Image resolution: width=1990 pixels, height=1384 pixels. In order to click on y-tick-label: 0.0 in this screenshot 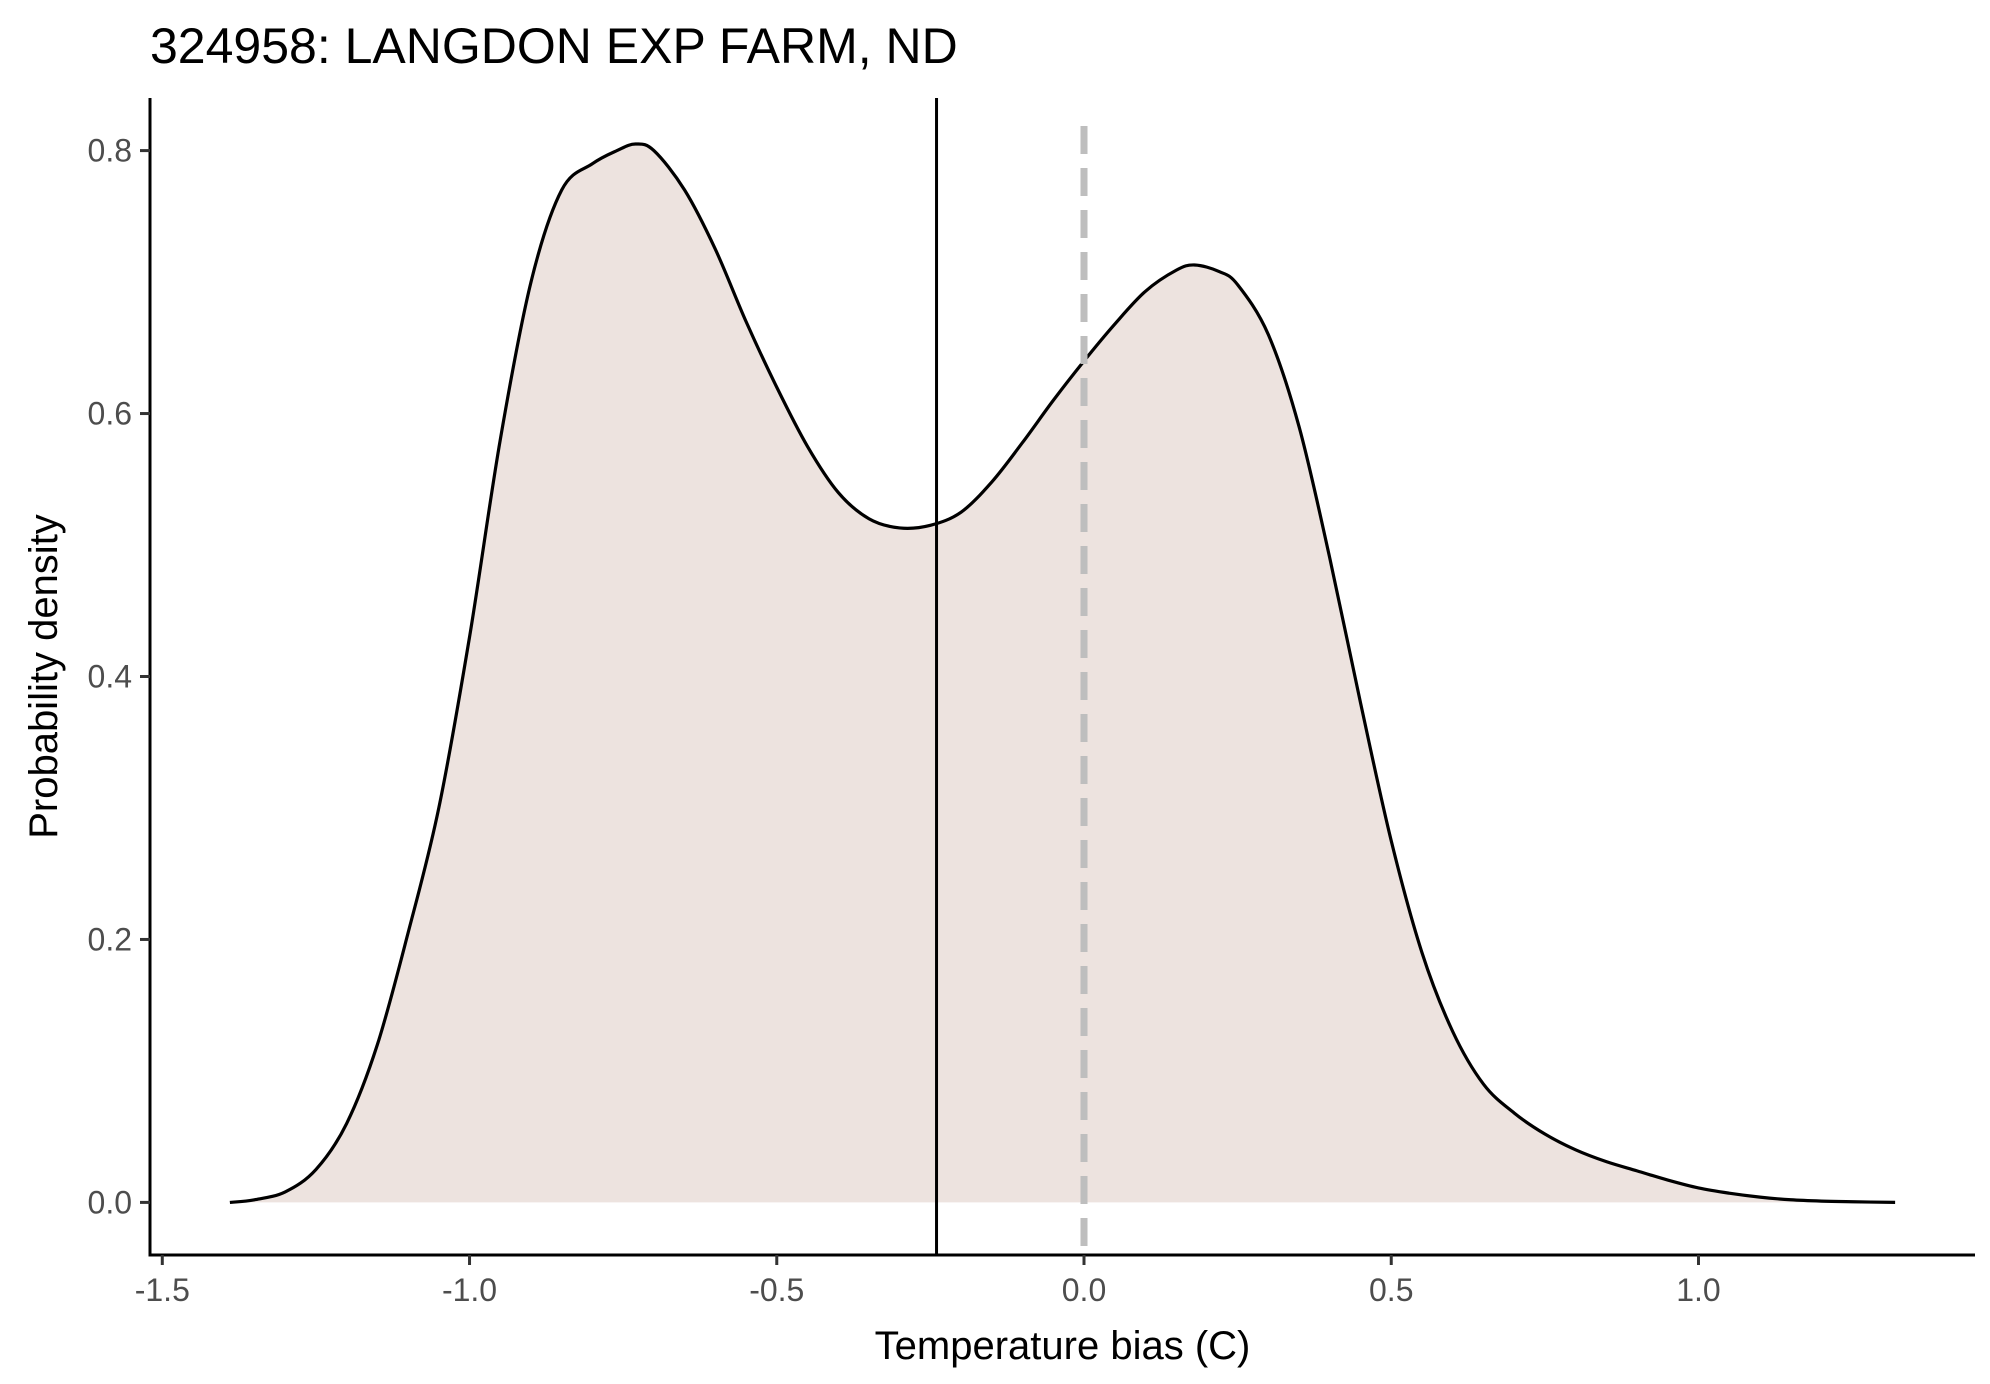, I will do `click(110, 1202)`.